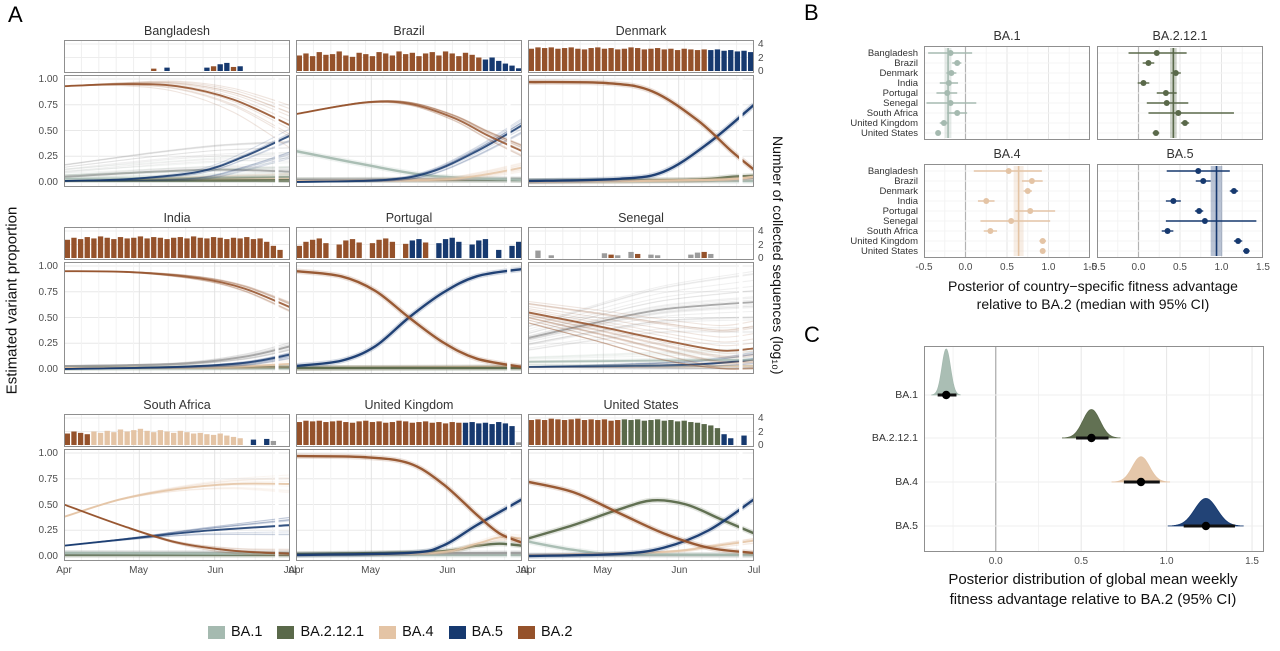 This screenshot has height=651, width=1280. Describe the element at coordinates (12, 300) in the screenshot. I see `y-axis-label: Estimated variant proportion` at that location.